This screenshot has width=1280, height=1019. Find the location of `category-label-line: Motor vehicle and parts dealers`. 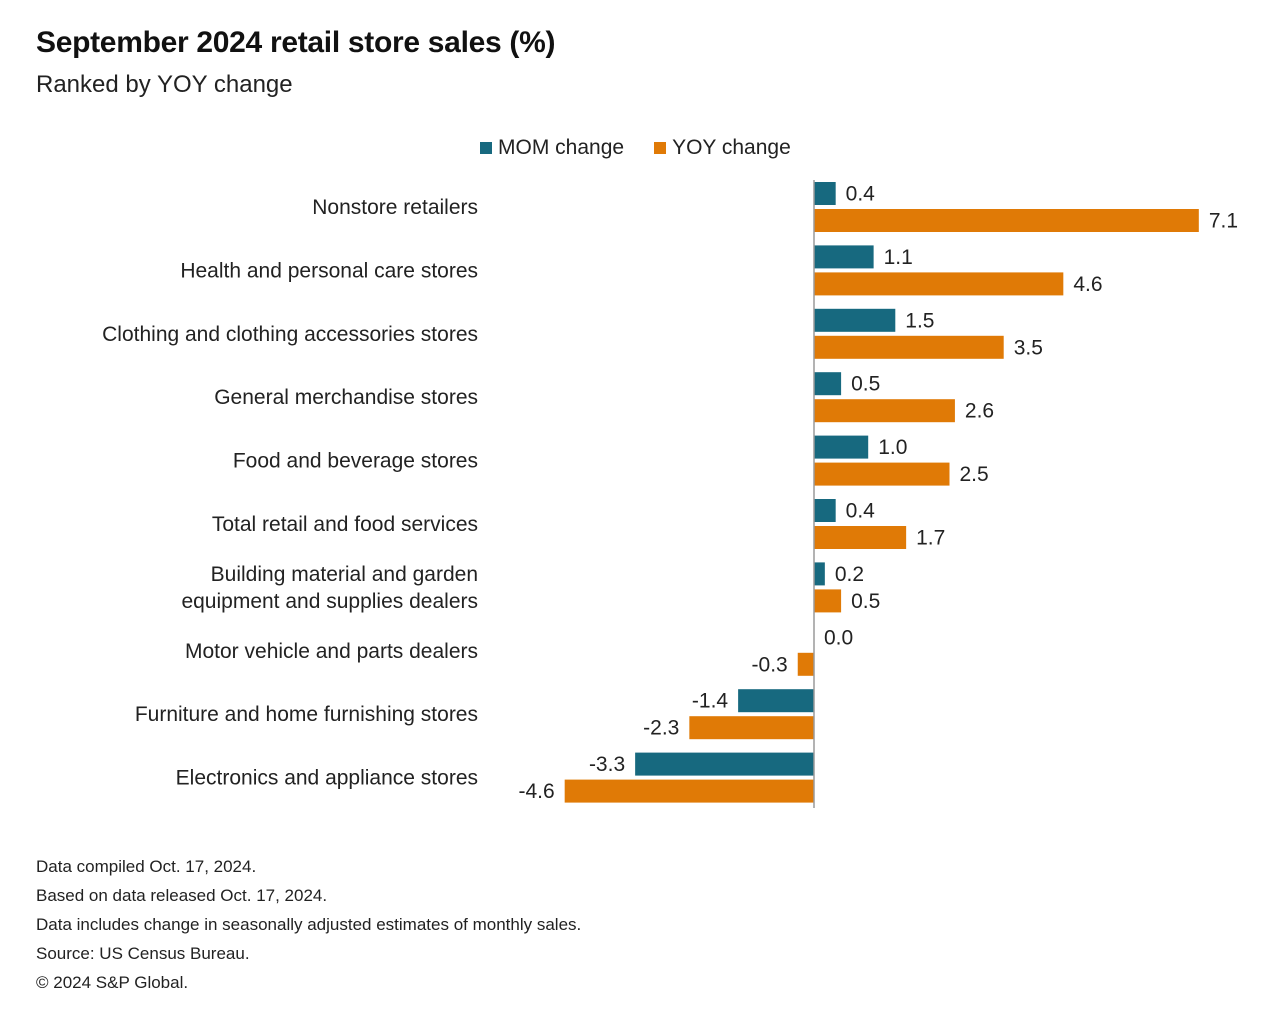

category-label-line: Motor vehicle and parts dealers is located at coordinates (331, 651).